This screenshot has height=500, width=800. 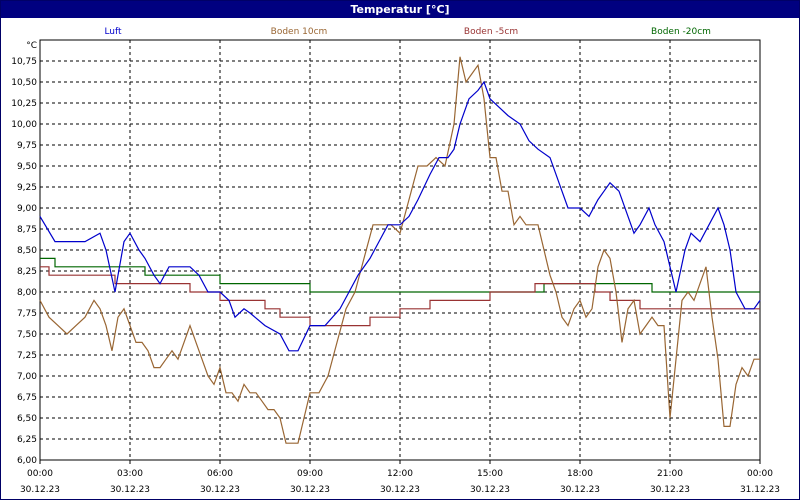 I want to click on x-tick-time: 21:00, so click(x=670, y=474).